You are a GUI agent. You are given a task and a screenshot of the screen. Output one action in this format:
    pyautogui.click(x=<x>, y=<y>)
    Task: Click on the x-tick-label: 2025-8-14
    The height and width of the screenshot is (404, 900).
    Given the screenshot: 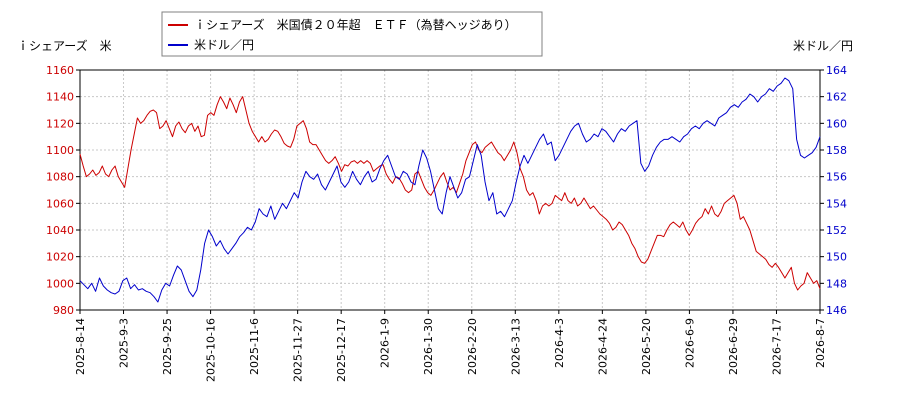 What is the action you would take?
    pyautogui.click(x=80, y=346)
    